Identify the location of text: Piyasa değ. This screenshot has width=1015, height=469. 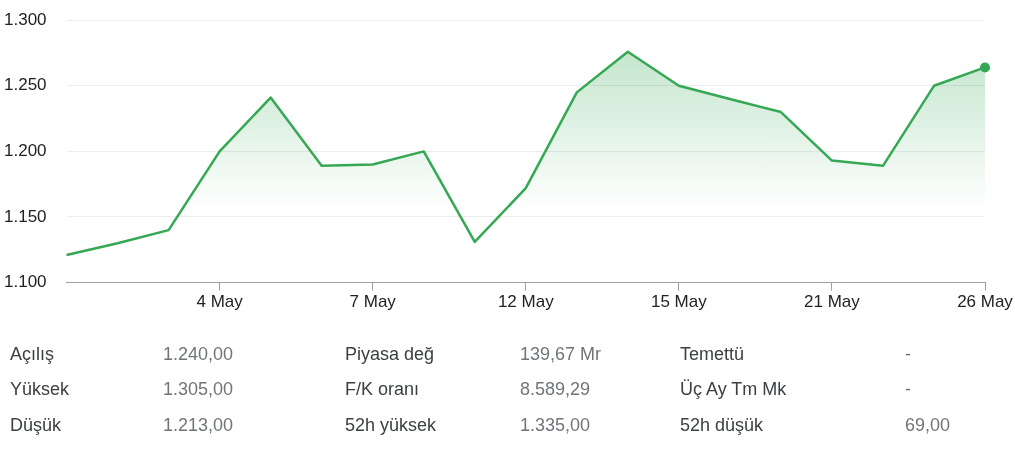
(390, 354).